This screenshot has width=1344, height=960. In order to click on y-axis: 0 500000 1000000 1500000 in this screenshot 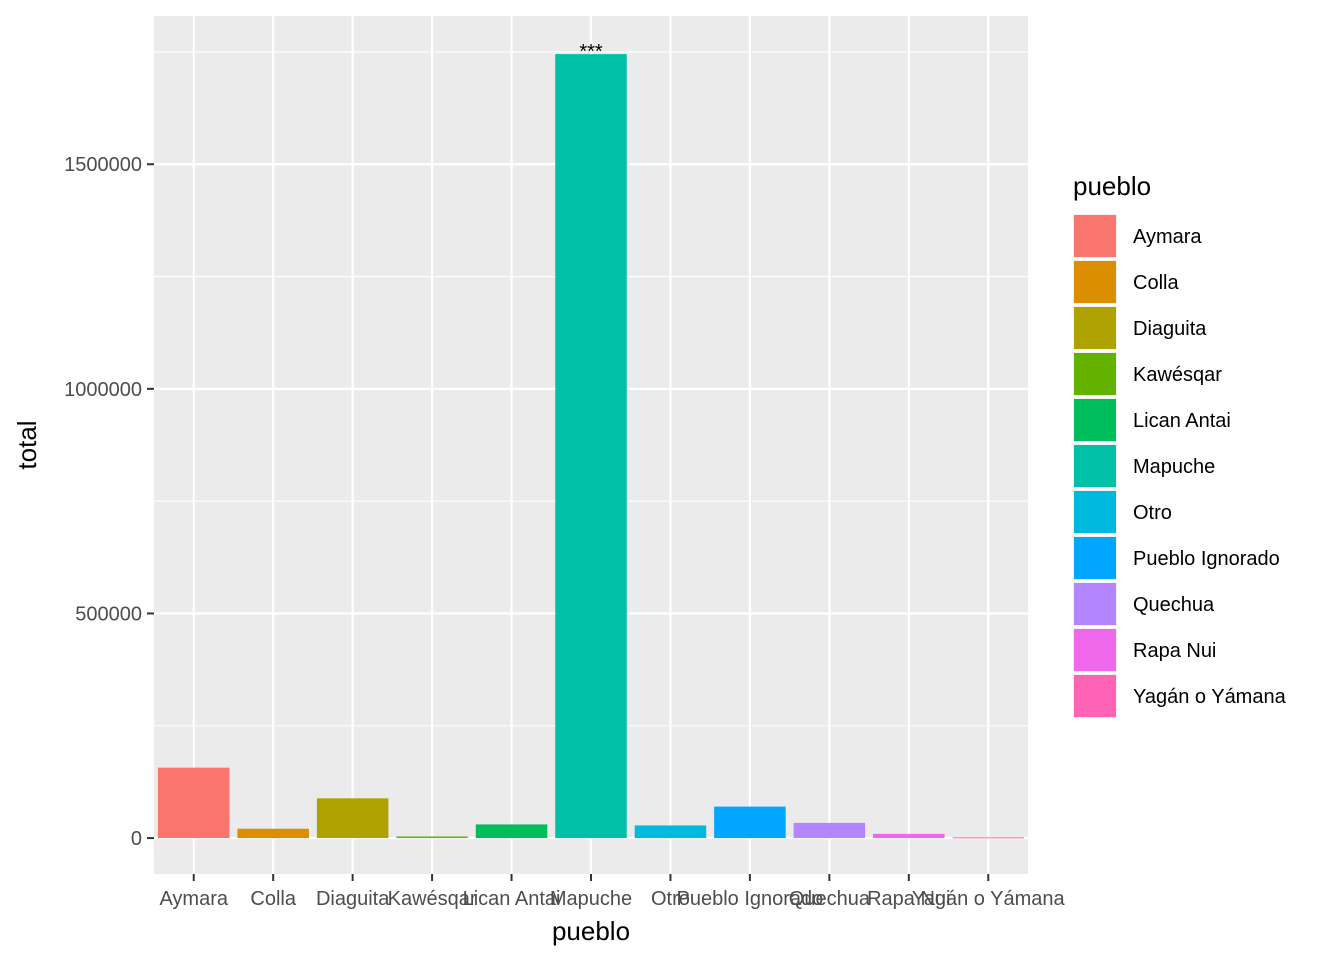, I will do `click(109, 502)`.